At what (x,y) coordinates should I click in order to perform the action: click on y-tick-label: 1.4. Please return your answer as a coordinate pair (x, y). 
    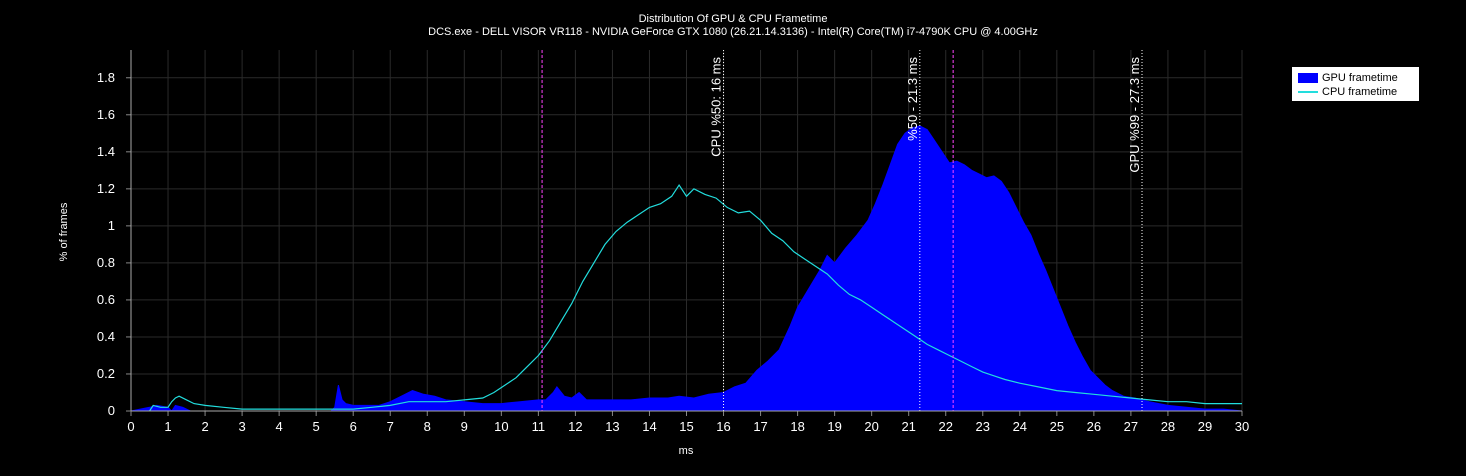
    Looking at the image, I should click on (106, 151).